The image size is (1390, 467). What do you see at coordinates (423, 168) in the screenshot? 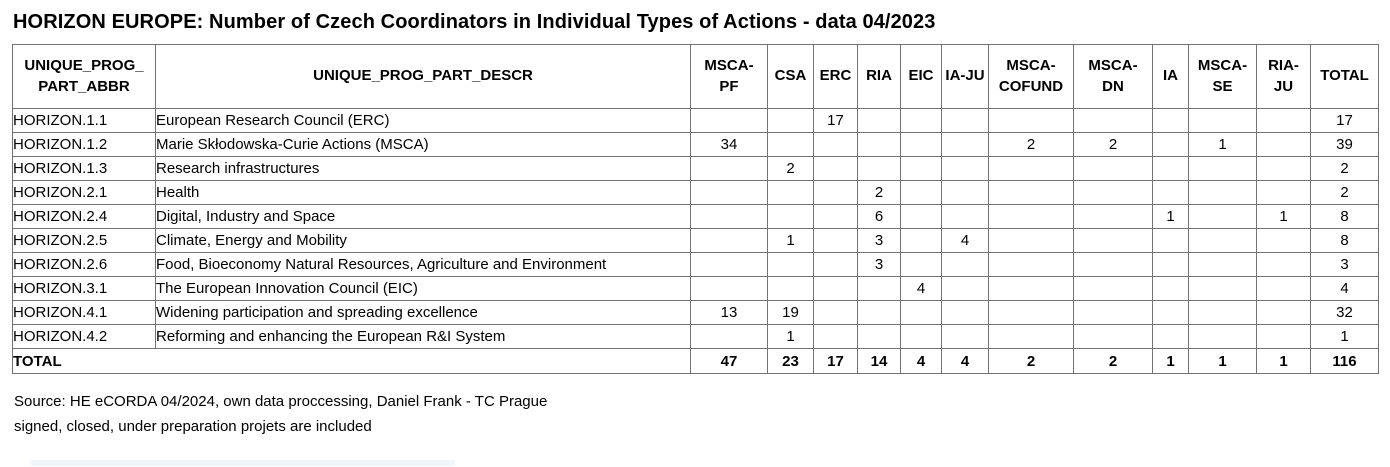
I see `program-descr: Research infrastructures` at bounding box center [423, 168].